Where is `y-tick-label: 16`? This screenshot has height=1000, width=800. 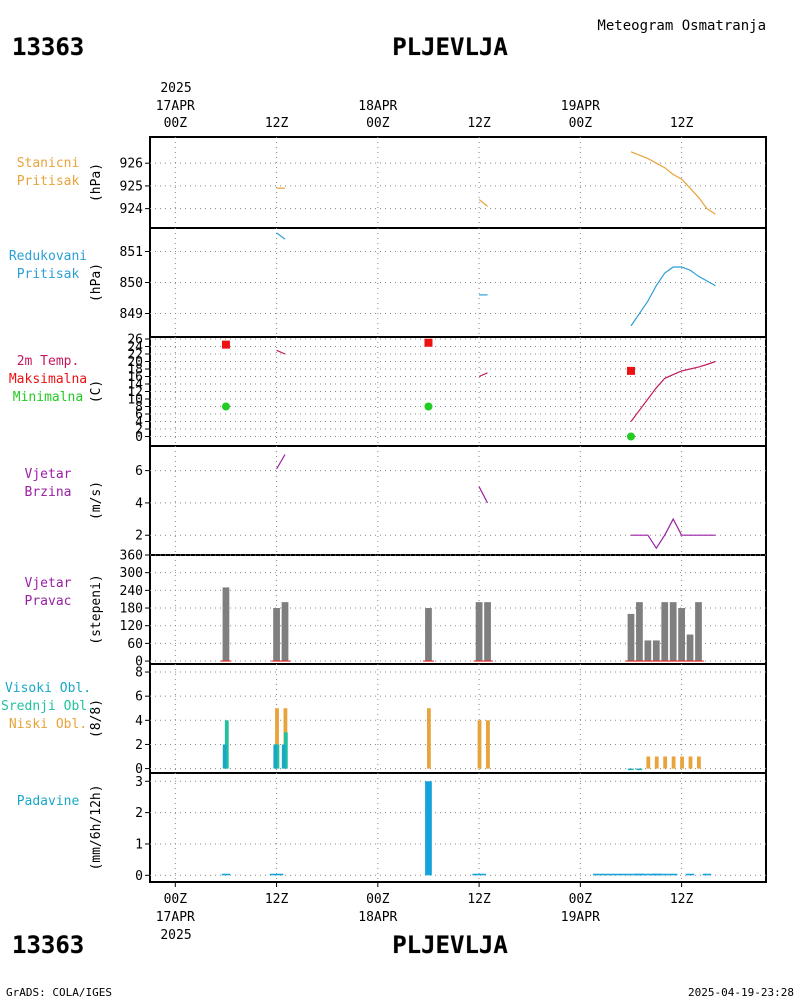 y-tick-label: 16 is located at coordinates (135, 377).